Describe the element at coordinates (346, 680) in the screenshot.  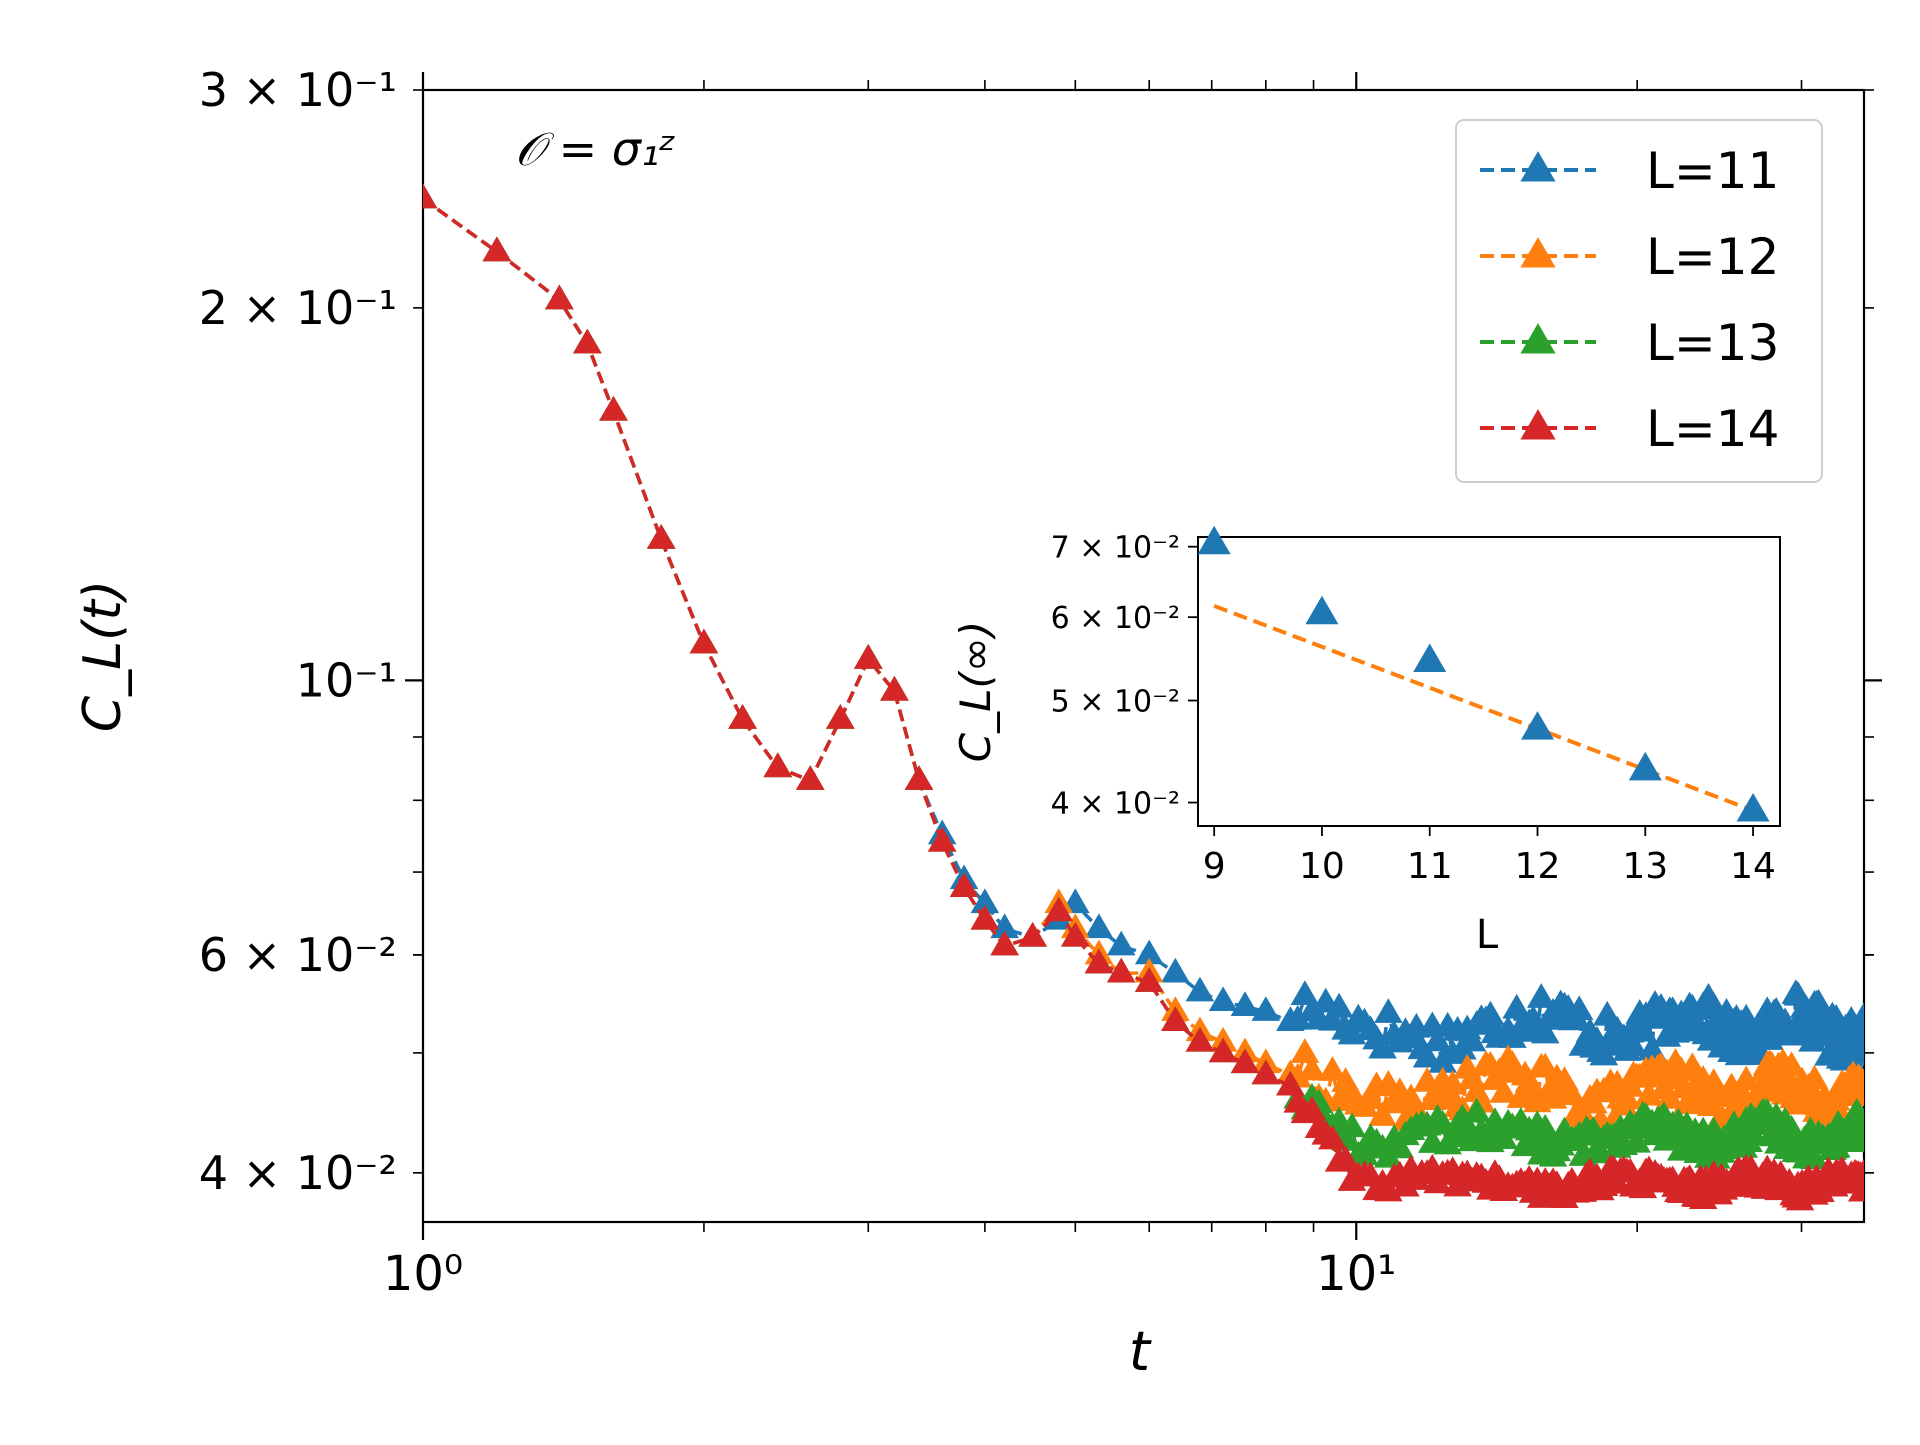
I see `y-tick-label: 10⁻¹` at that location.